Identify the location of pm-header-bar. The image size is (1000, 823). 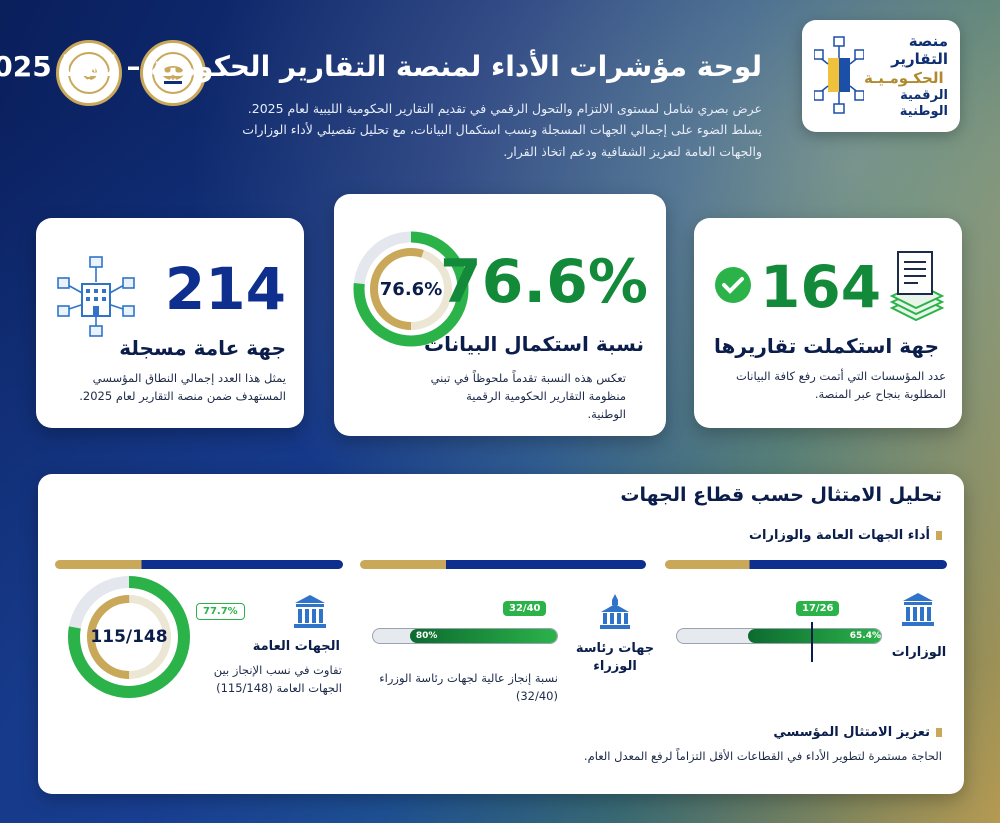
(503, 564).